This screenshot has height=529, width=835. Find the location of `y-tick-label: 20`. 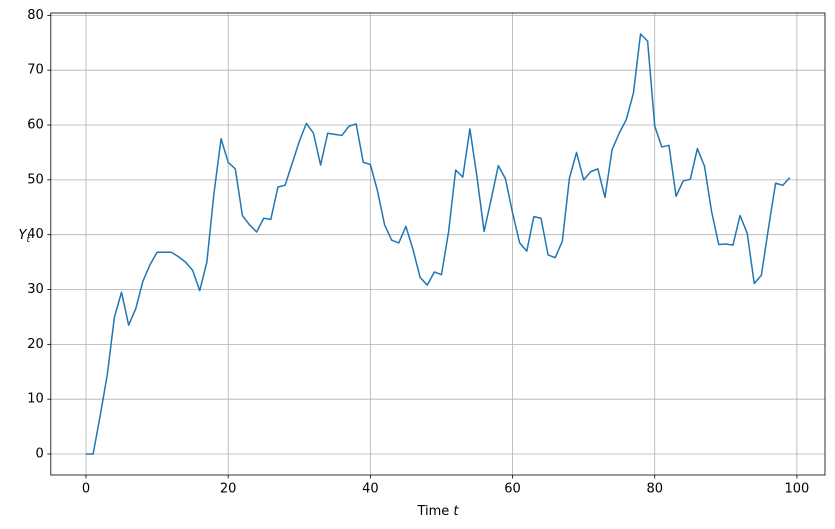

y-tick-label: 20 is located at coordinates (35, 344).